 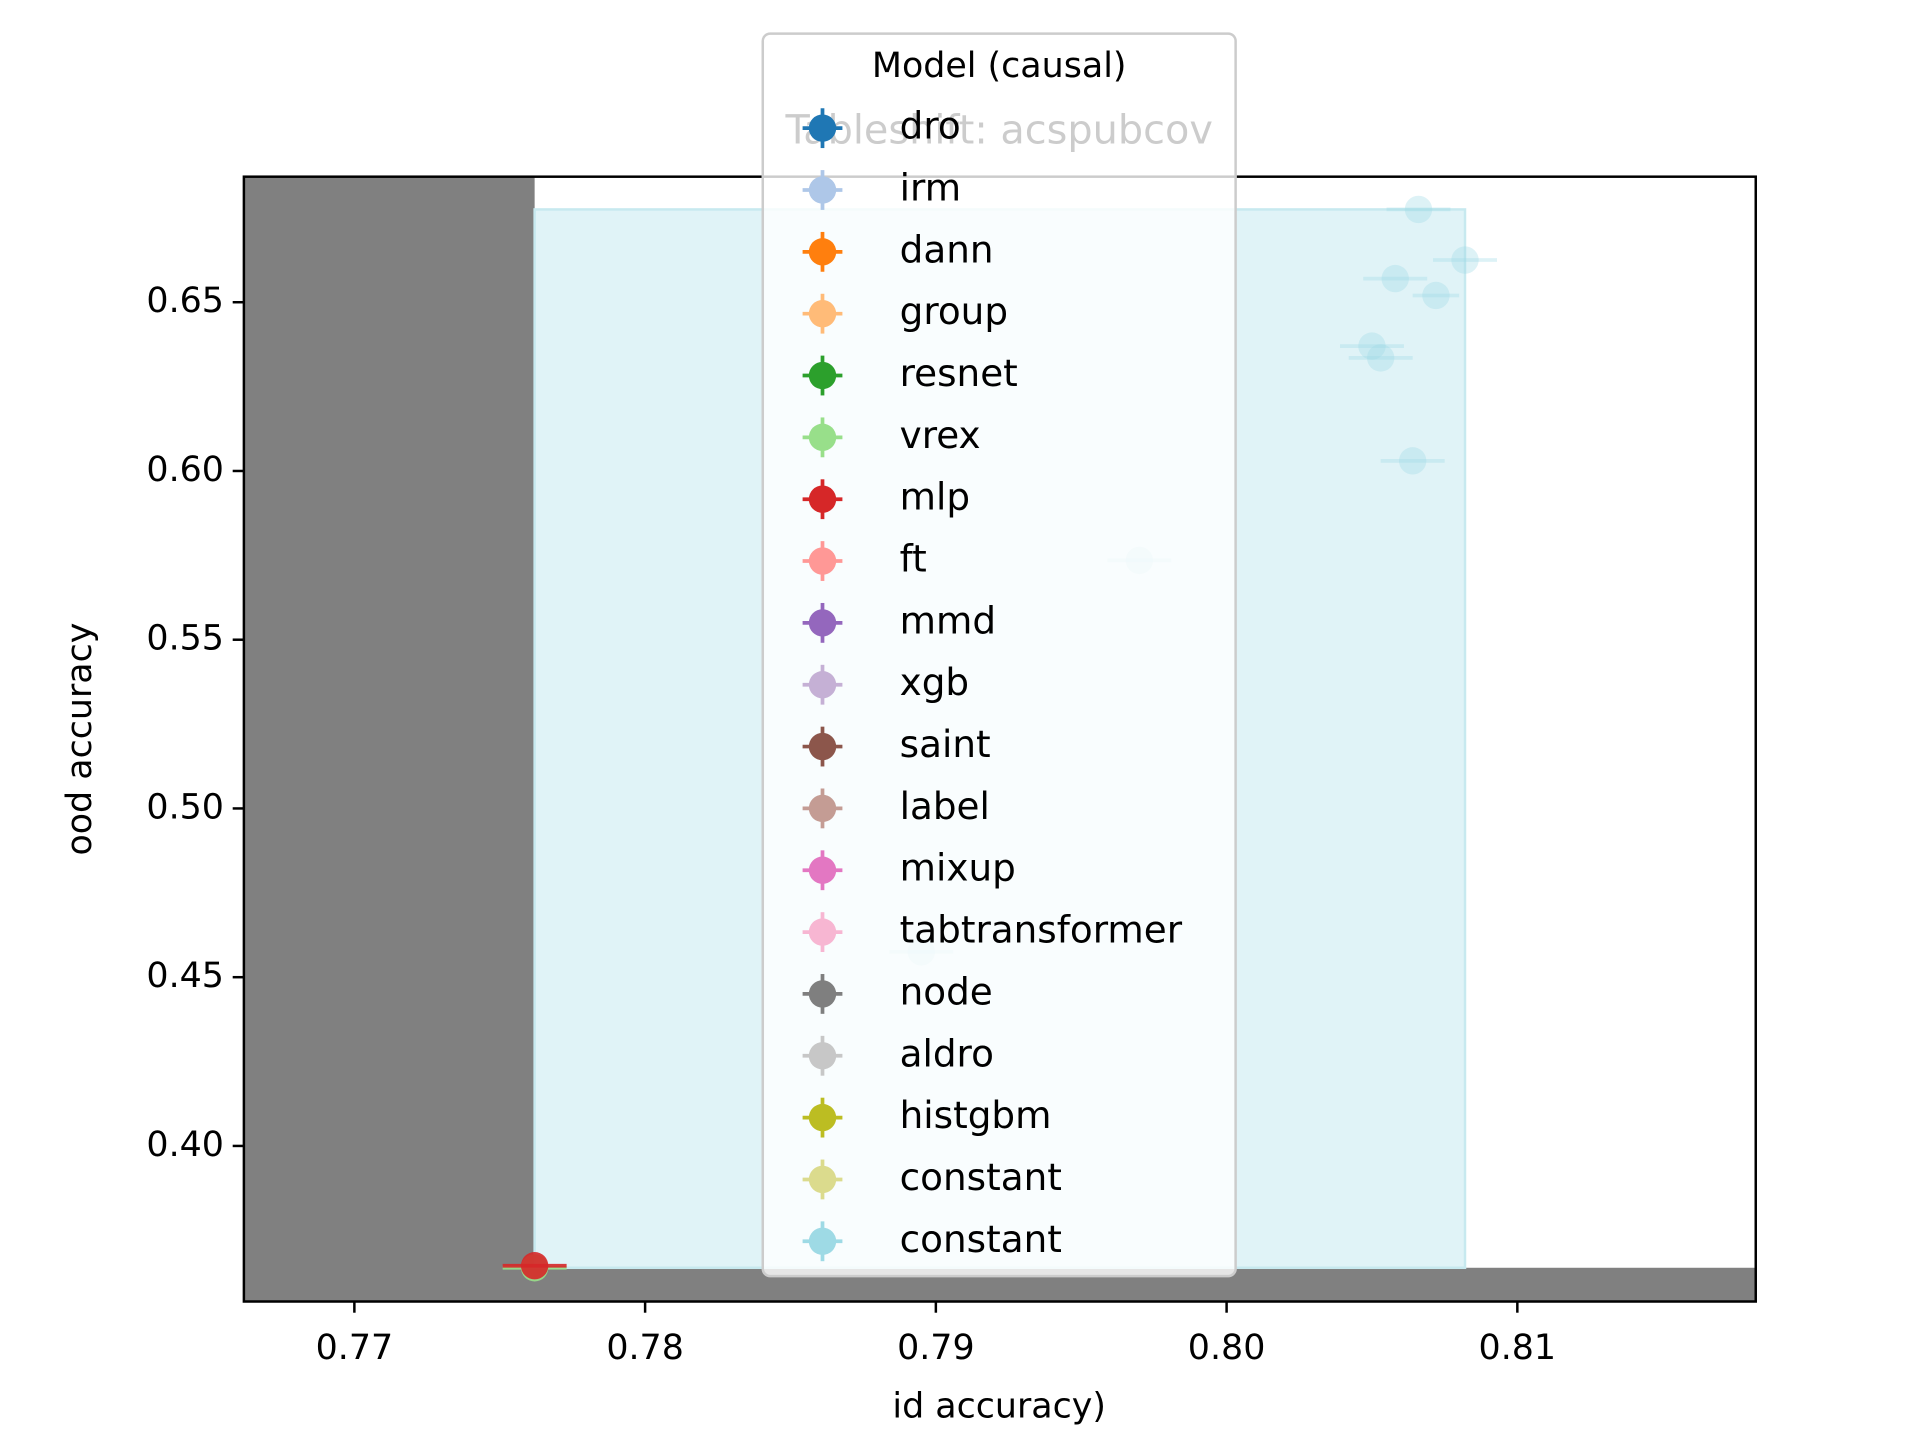 I want to click on y-tick-label: 0.45, so click(x=185, y=976).